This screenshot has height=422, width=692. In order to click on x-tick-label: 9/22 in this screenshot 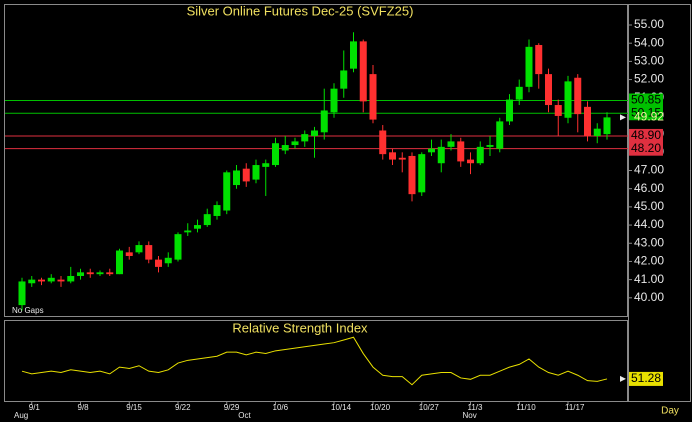, I will do `click(183, 407)`.